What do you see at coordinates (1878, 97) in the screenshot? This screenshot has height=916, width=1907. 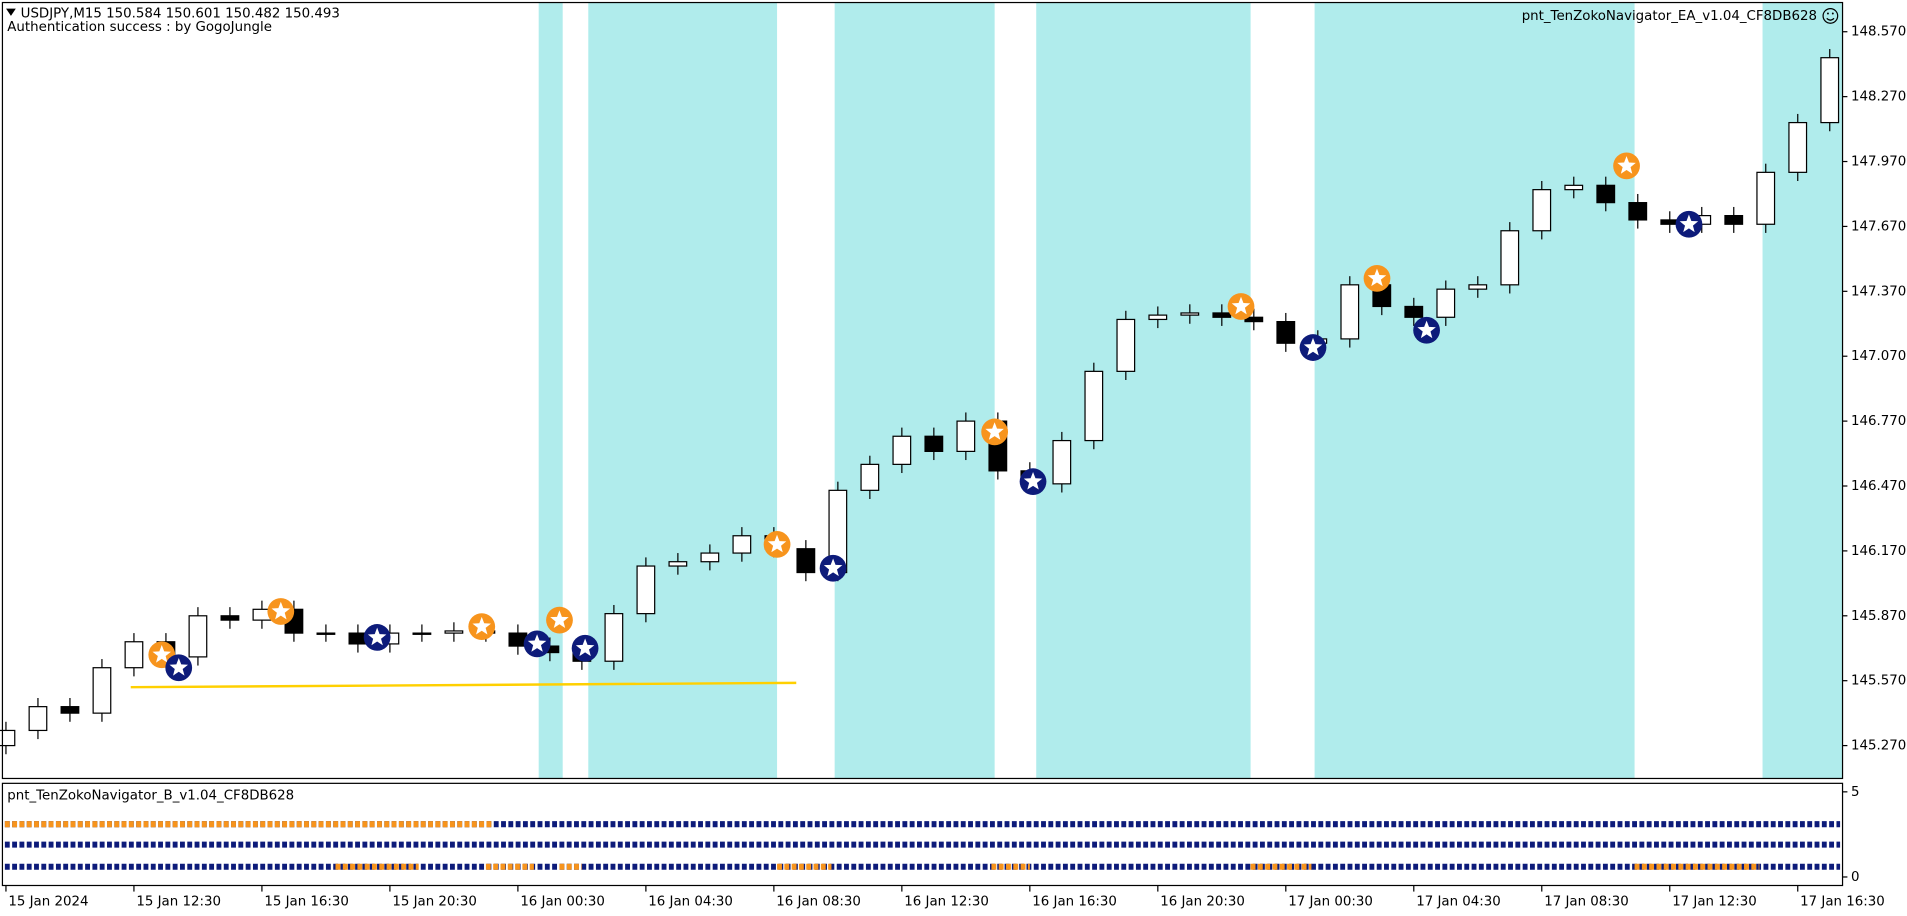 I see `y-tick-label: 148.270` at bounding box center [1878, 97].